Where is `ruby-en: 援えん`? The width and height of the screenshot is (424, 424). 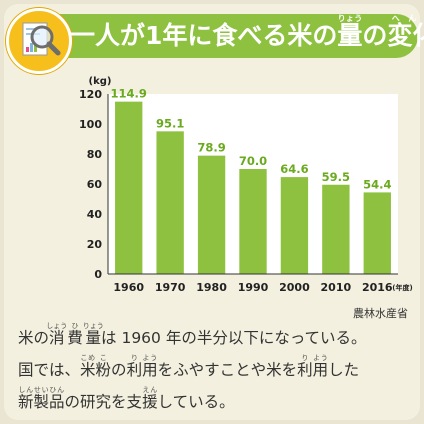 ruby-en: 援えん is located at coordinates (150, 398).